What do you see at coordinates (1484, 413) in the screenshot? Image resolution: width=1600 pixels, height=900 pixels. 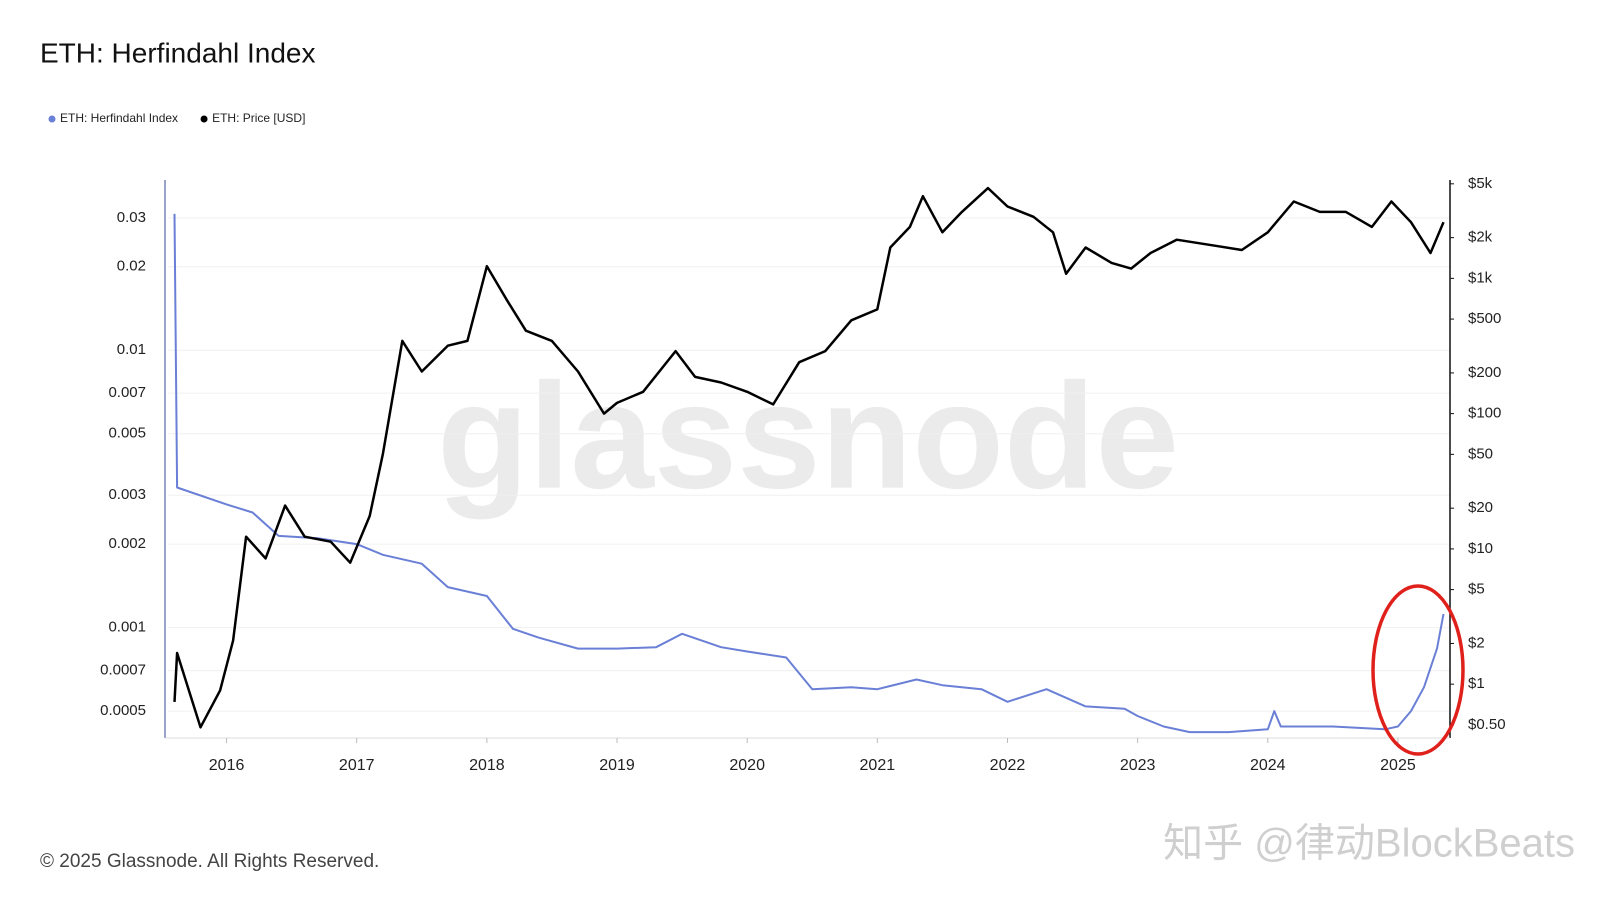 I see `y2-tick-label: $100` at bounding box center [1484, 413].